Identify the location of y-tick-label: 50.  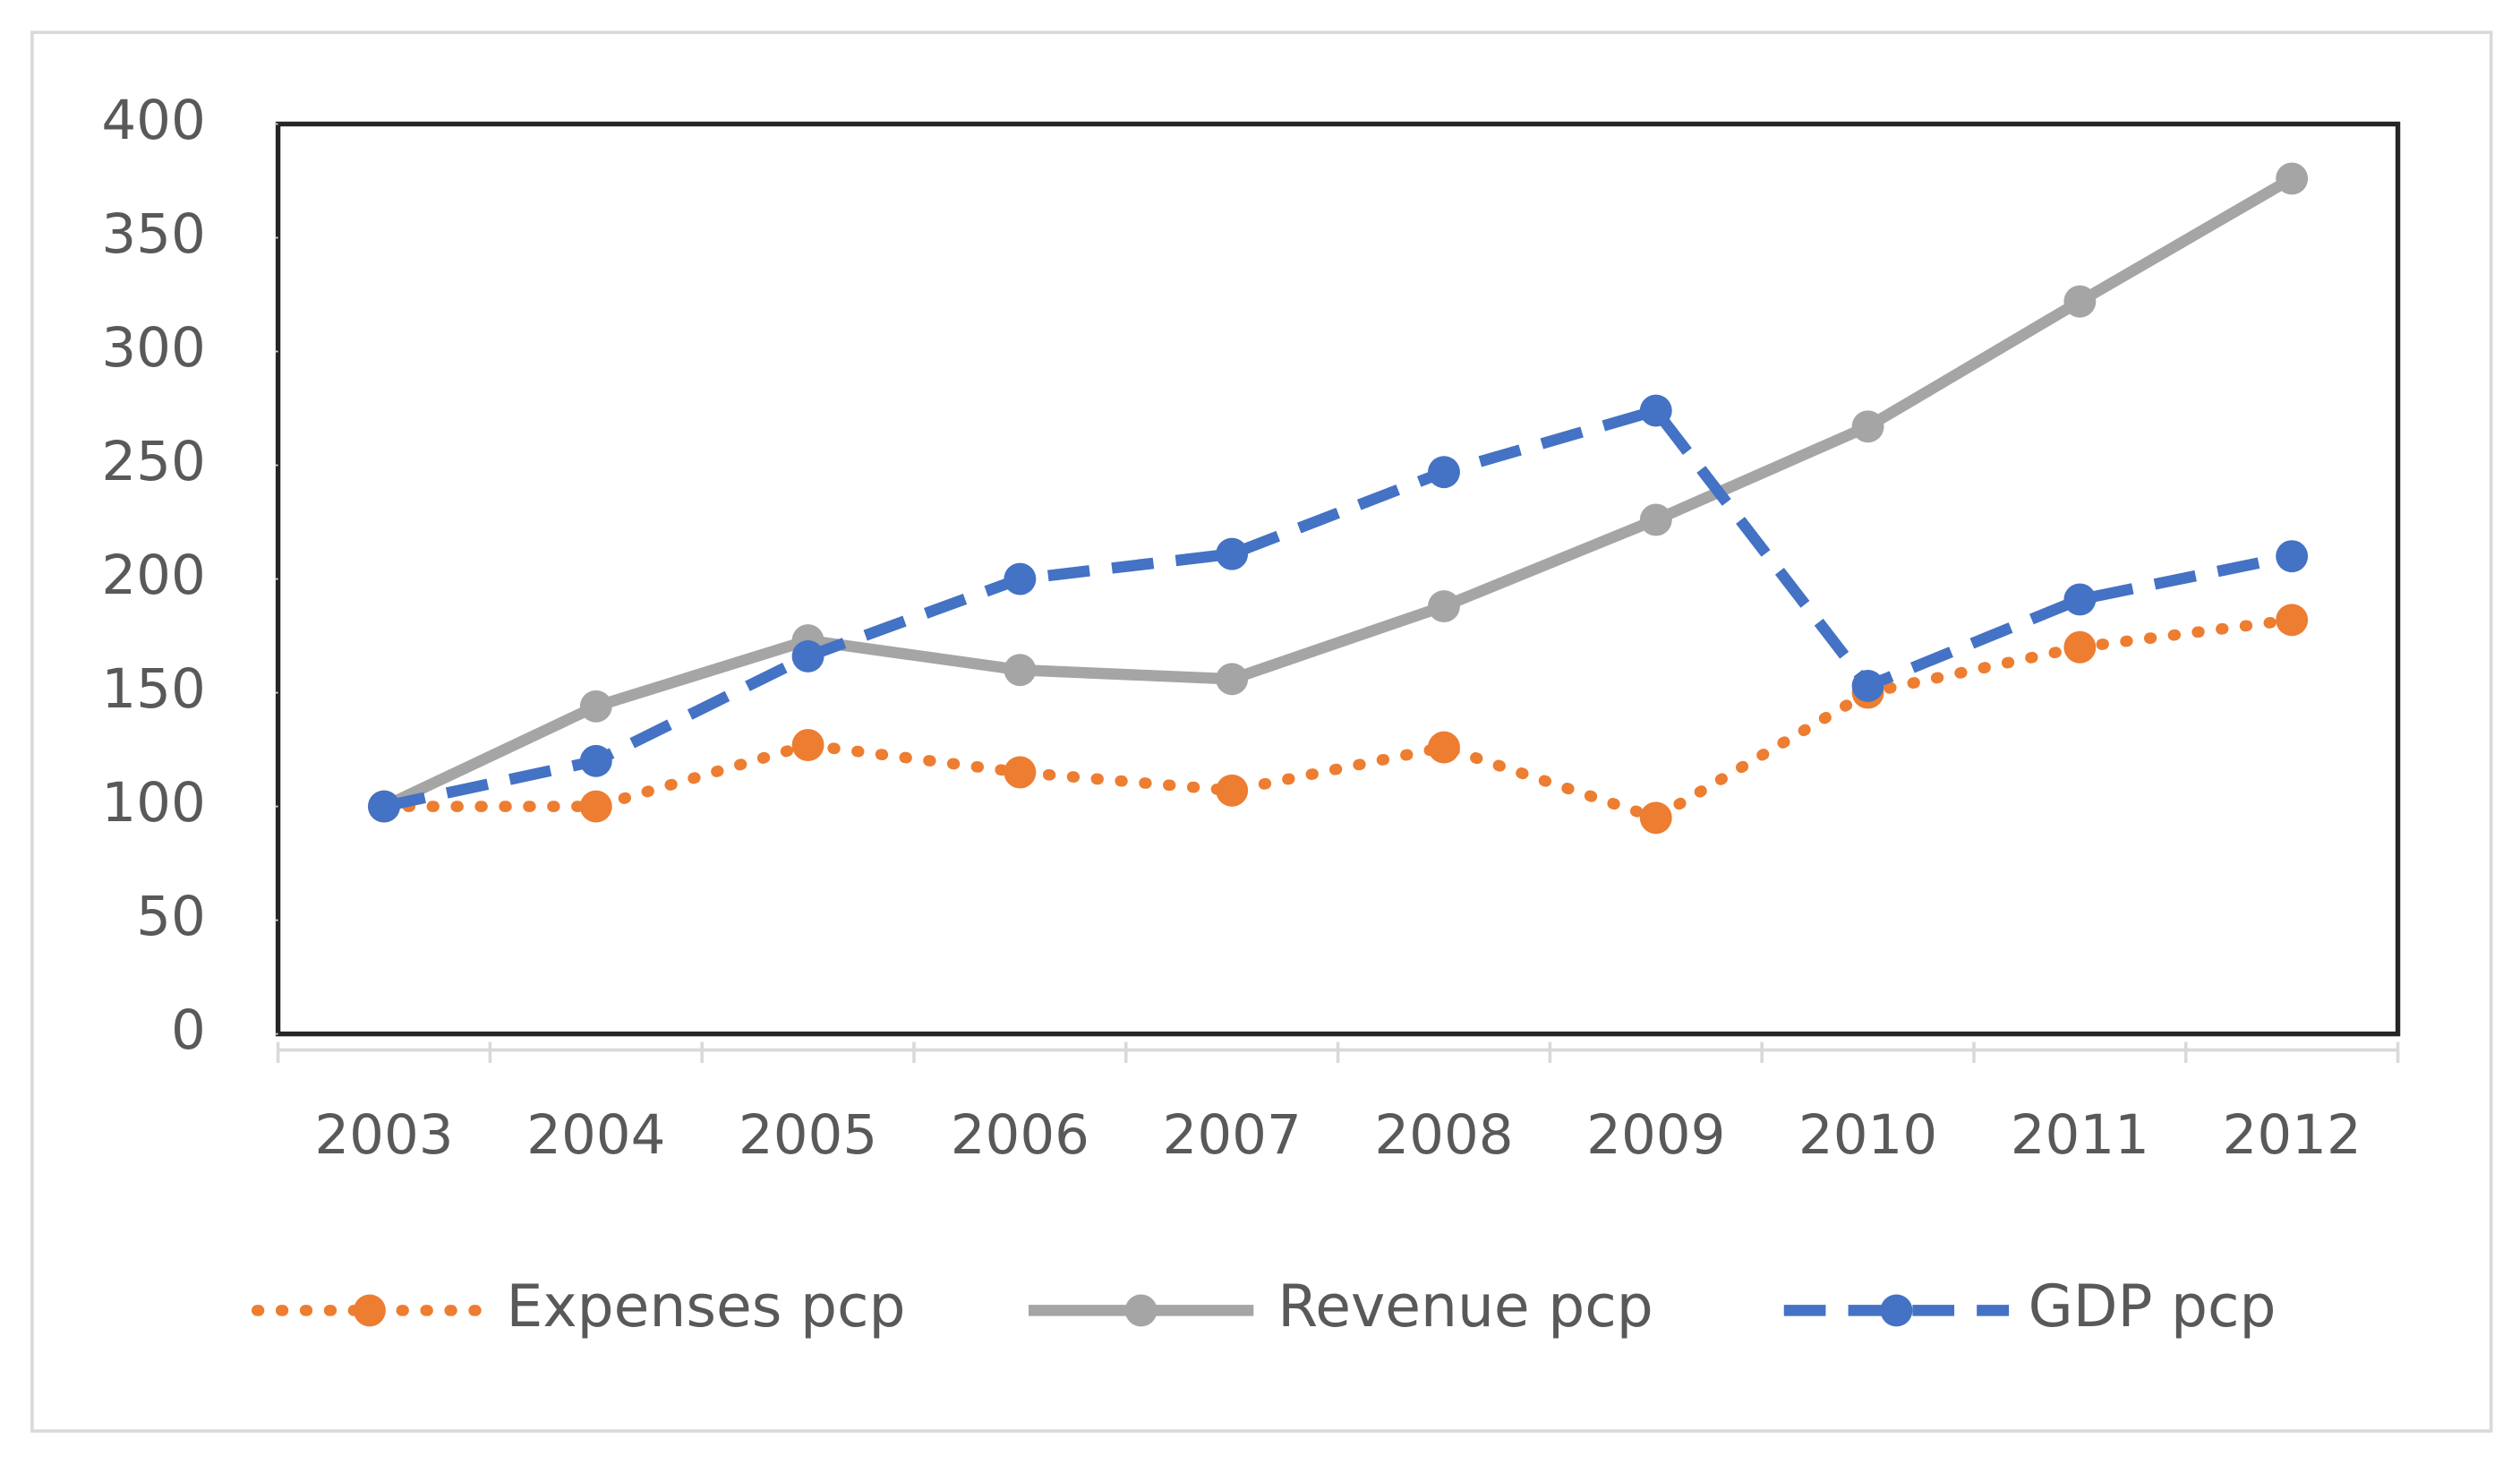
(171, 916).